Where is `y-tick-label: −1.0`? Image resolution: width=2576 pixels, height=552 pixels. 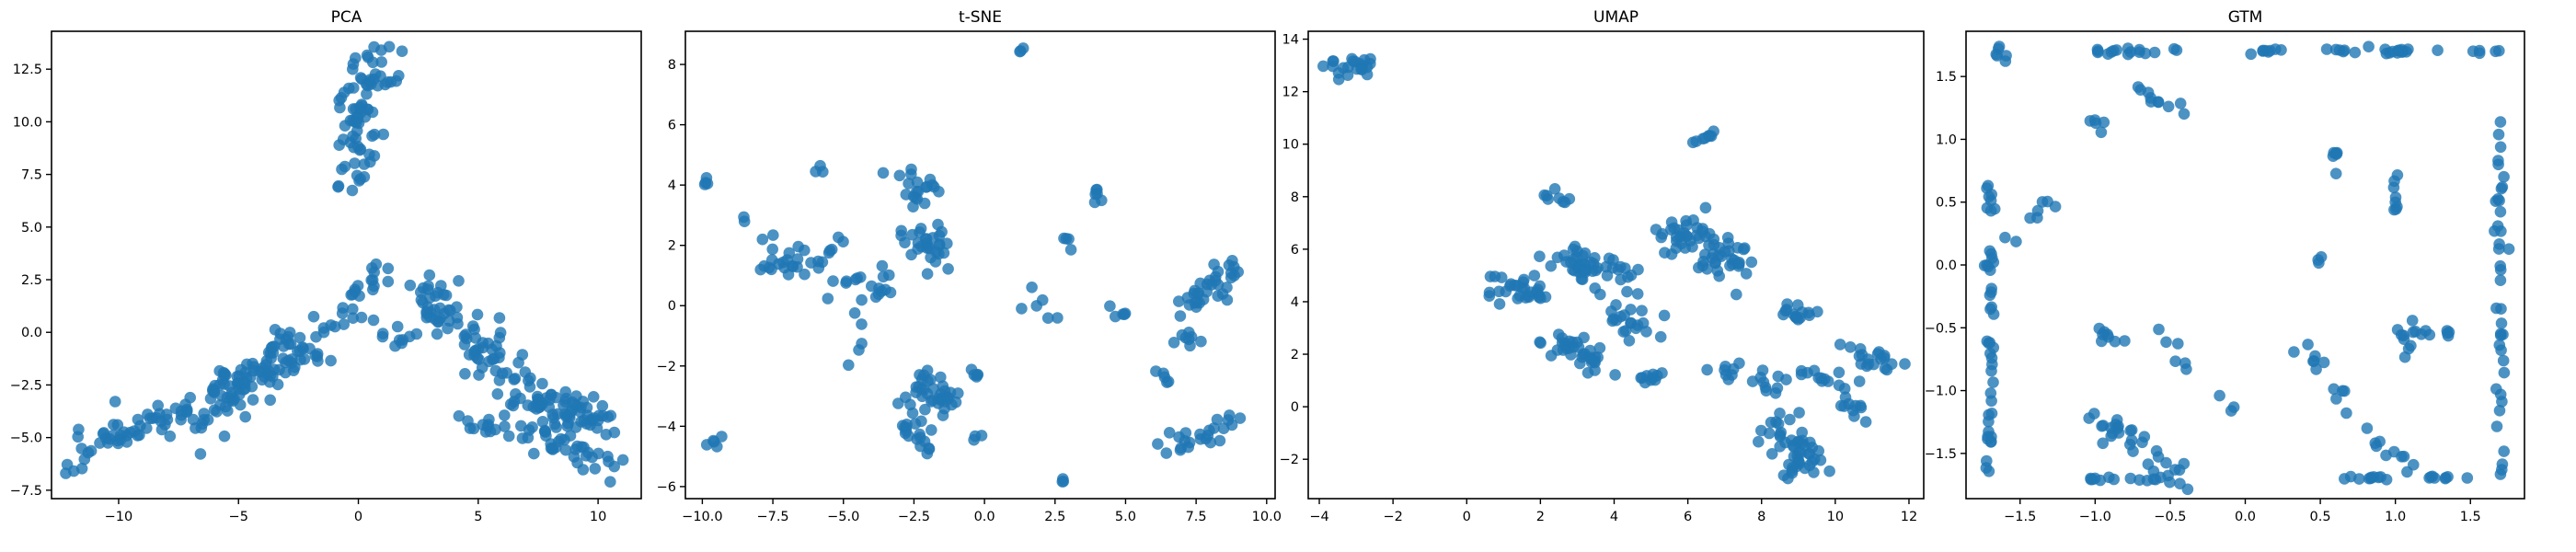
y-tick-label: −1.0 is located at coordinates (1941, 392).